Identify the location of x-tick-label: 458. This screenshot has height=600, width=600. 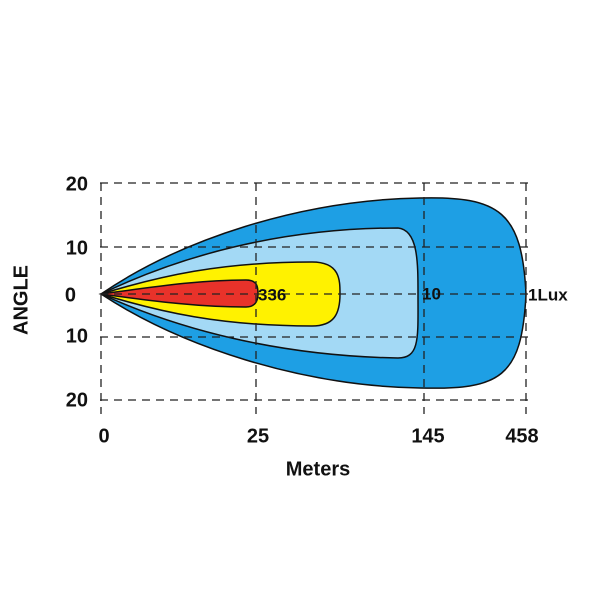
(521, 436).